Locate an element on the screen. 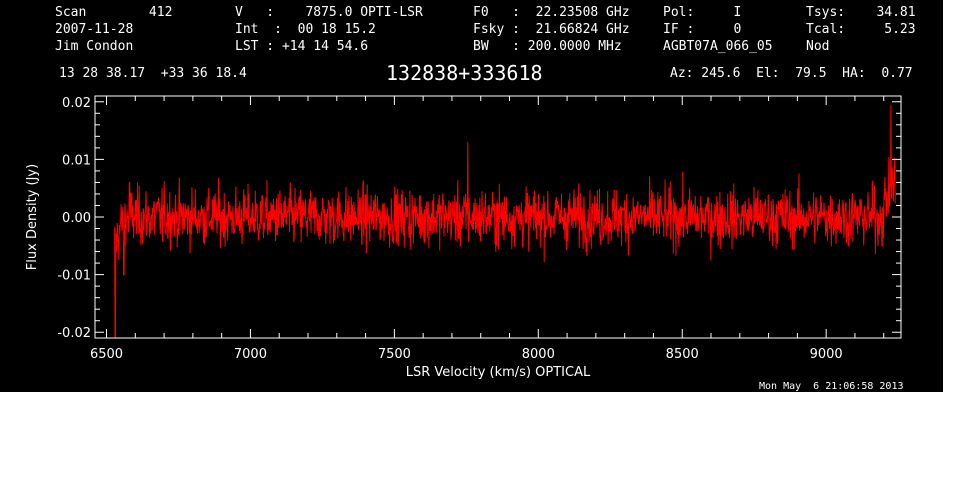  x-tick-label: 9000 is located at coordinates (826, 354).